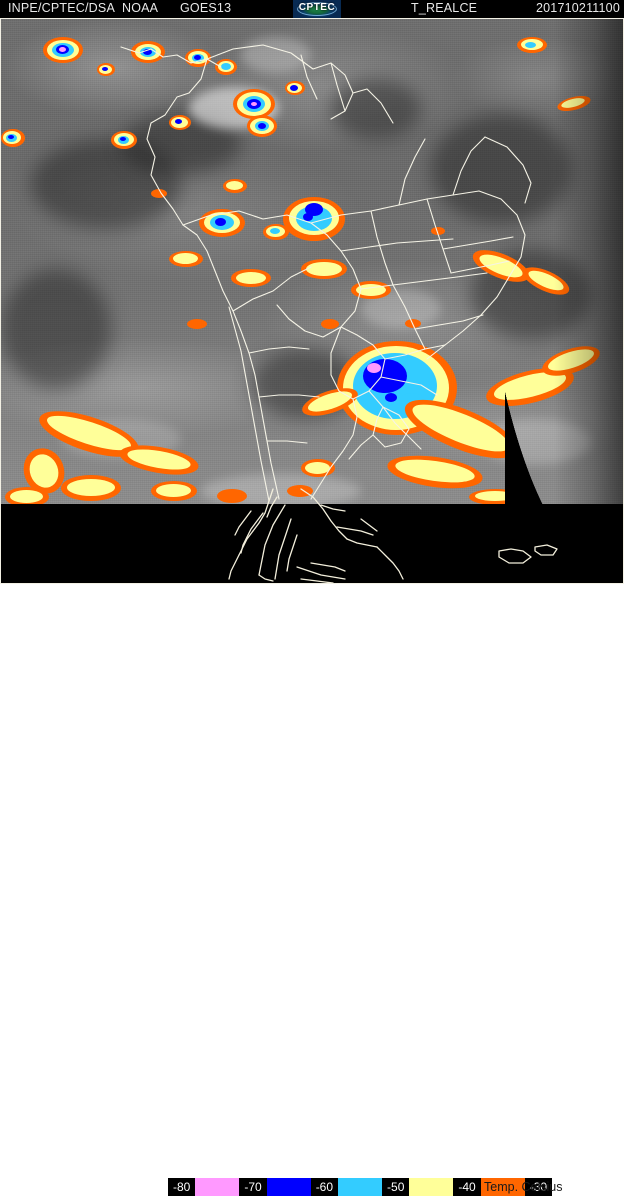 Image resolution: width=624 pixels, height=1196 pixels. I want to click on header-satellite: GOES13, so click(206, 8).